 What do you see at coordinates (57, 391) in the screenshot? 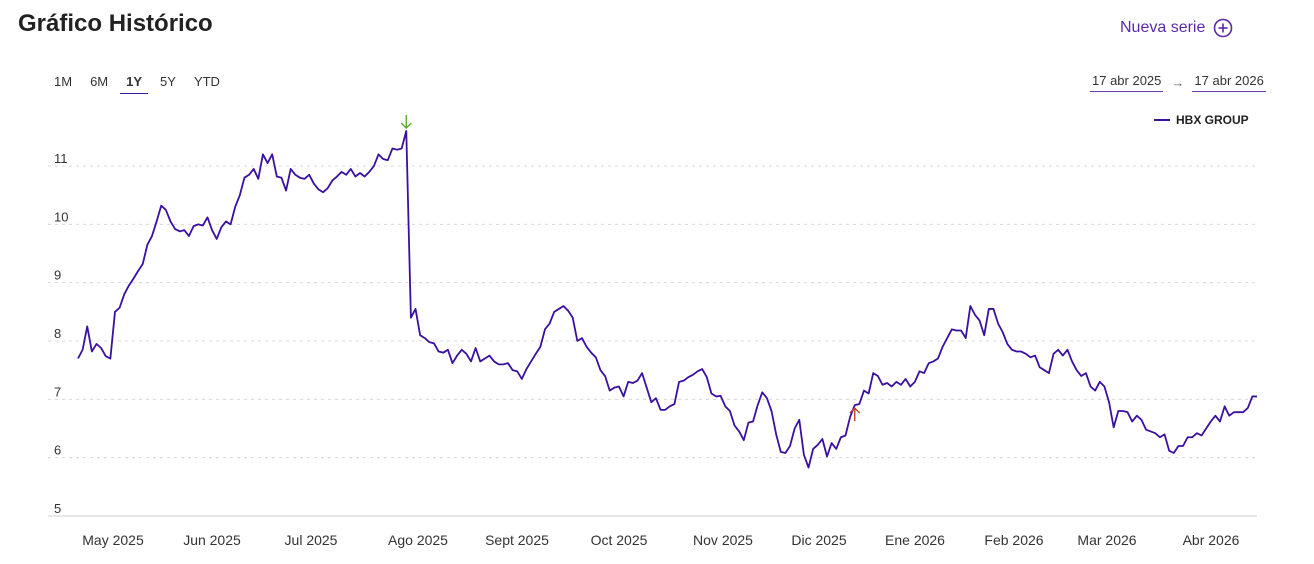
I see `y-tick-label: 7` at bounding box center [57, 391].